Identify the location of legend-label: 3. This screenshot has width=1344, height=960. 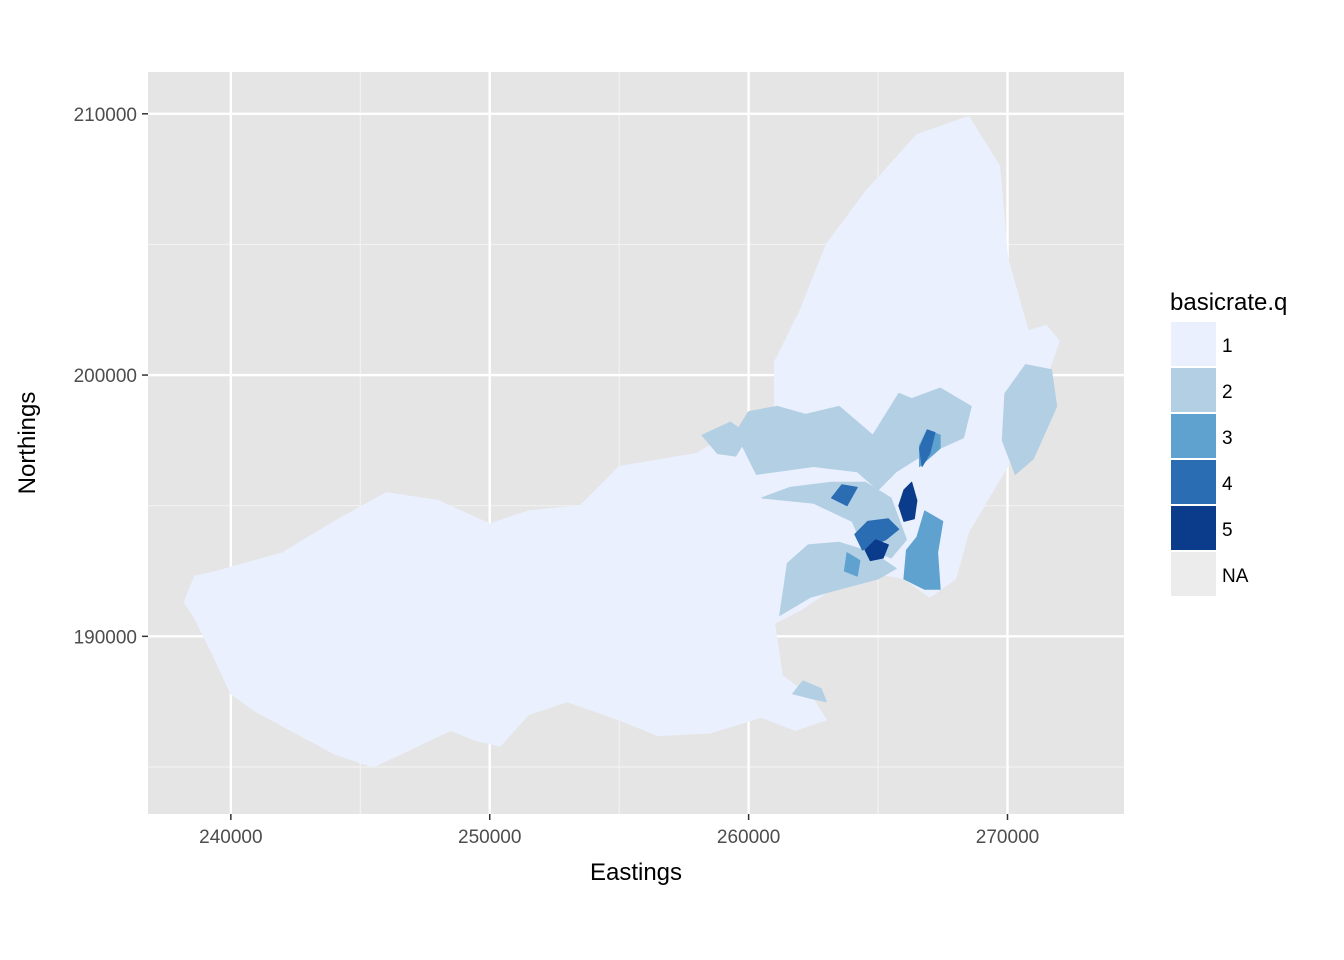
(1227, 438).